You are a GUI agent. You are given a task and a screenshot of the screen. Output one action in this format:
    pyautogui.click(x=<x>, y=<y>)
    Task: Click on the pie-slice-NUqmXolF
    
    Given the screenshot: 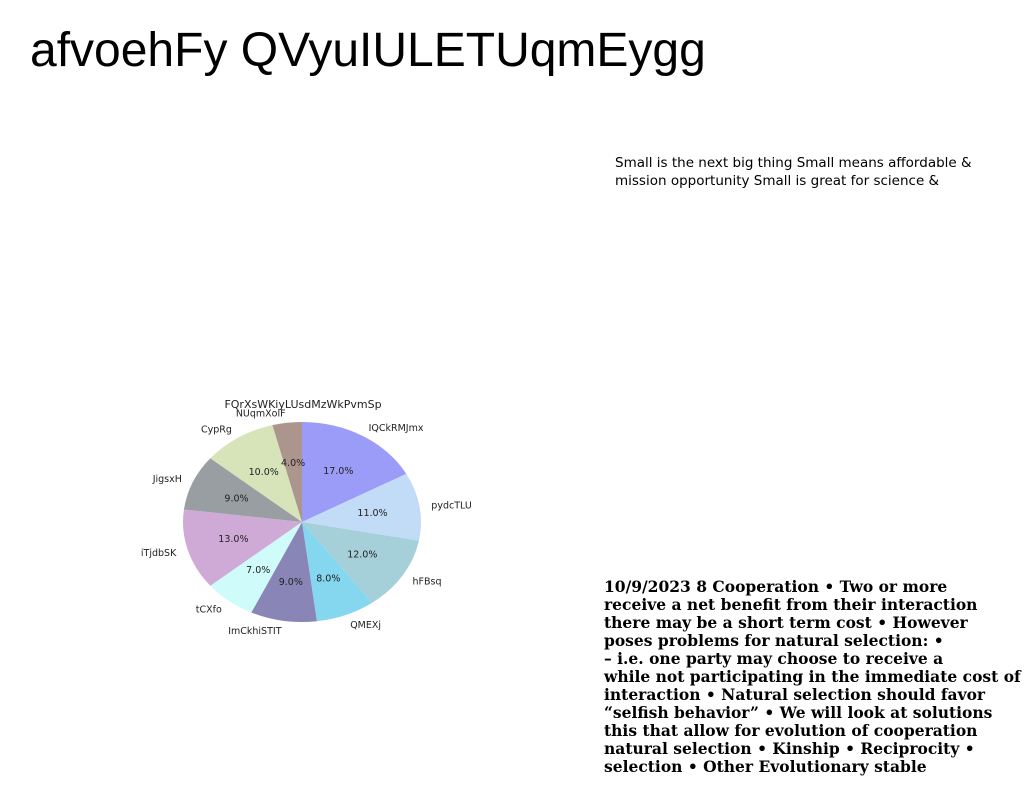 What is the action you would take?
    pyautogui.click(x=287, y=472)
    